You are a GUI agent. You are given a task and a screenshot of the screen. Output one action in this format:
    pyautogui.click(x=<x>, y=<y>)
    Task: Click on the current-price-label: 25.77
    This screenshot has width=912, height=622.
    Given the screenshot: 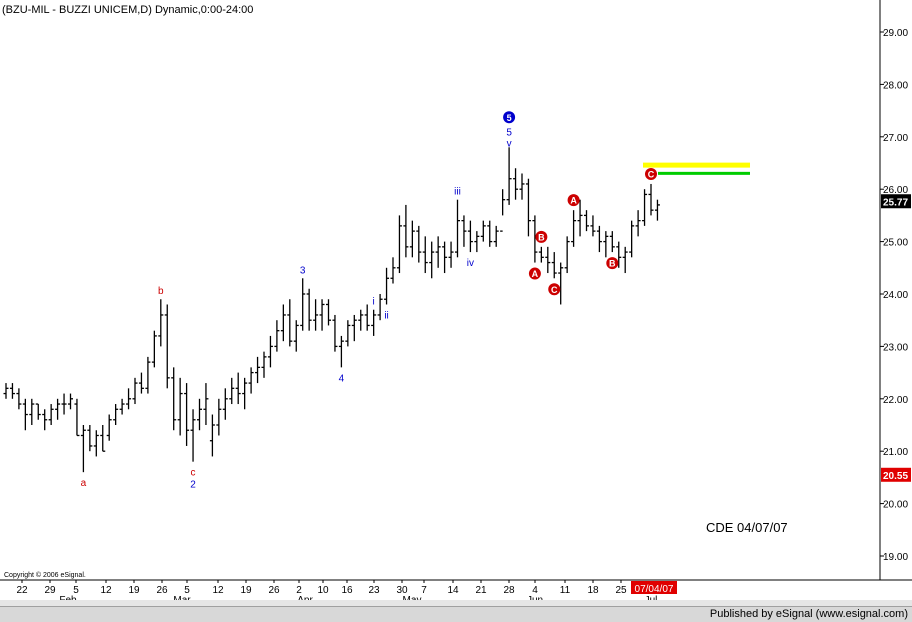 What is the action you would take?
    pyautogui.click(x=895, y=202)
    